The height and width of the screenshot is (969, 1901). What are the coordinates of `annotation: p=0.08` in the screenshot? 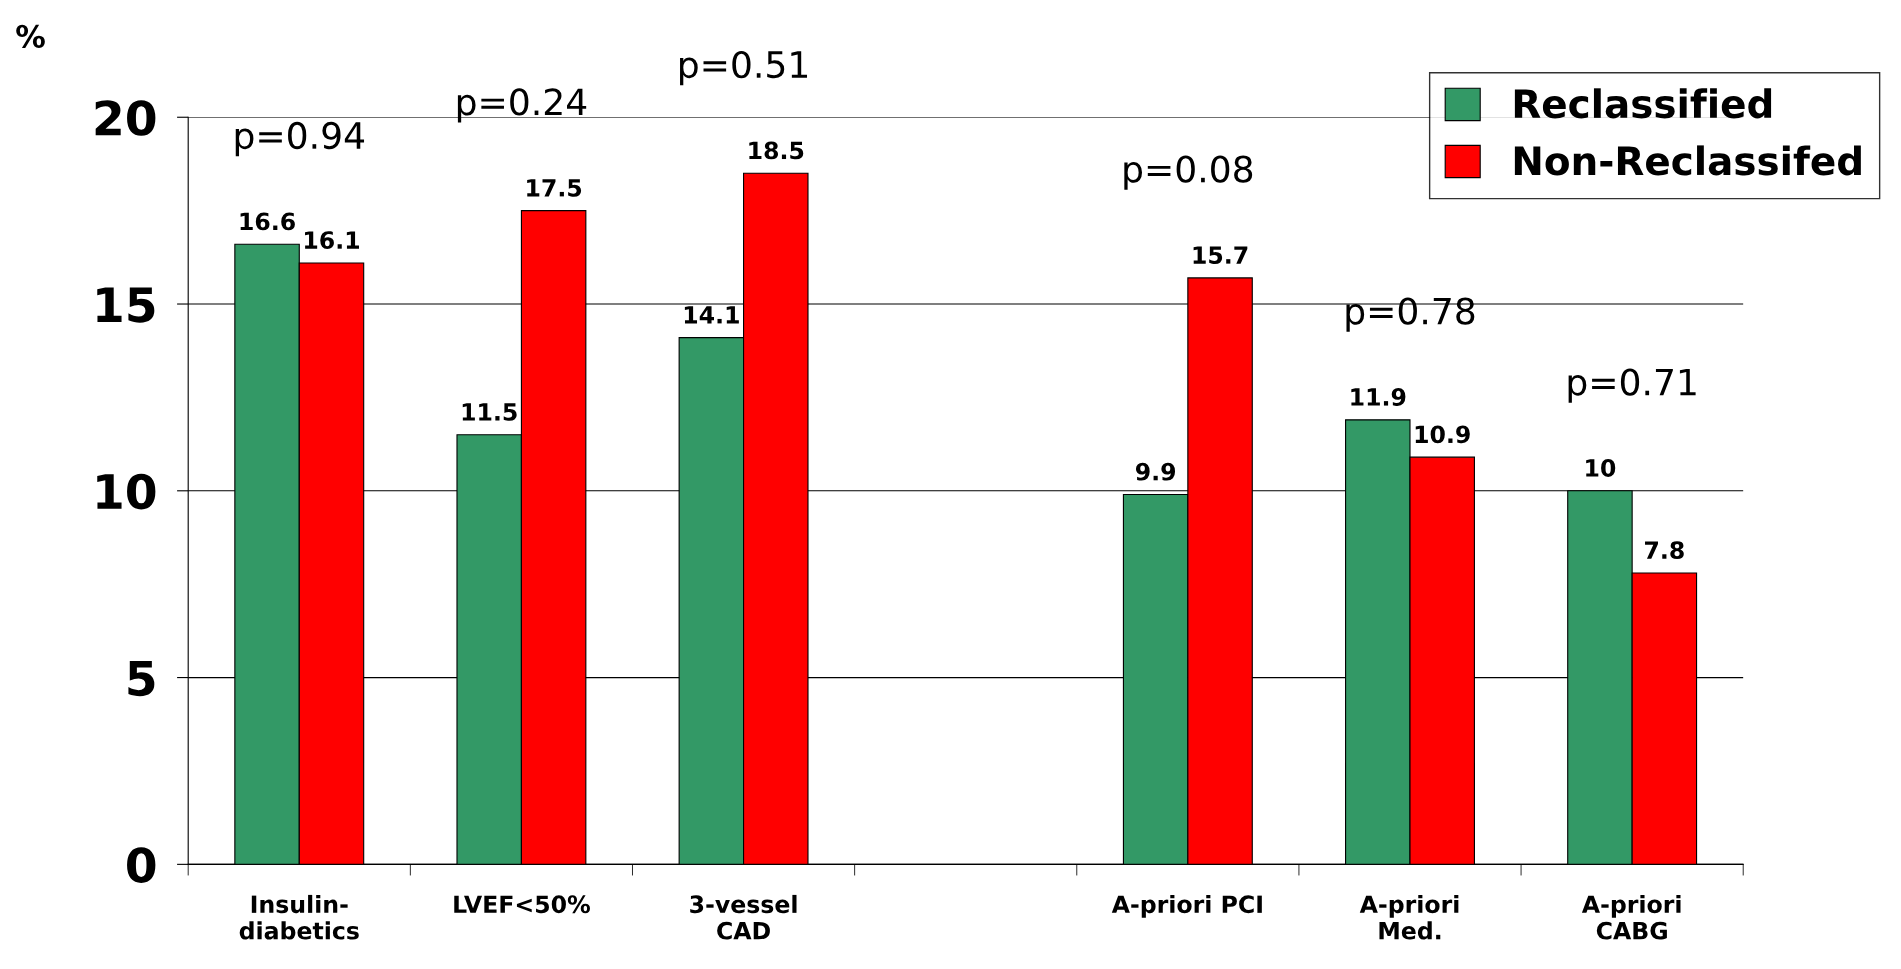 It's located at (1188, 172).